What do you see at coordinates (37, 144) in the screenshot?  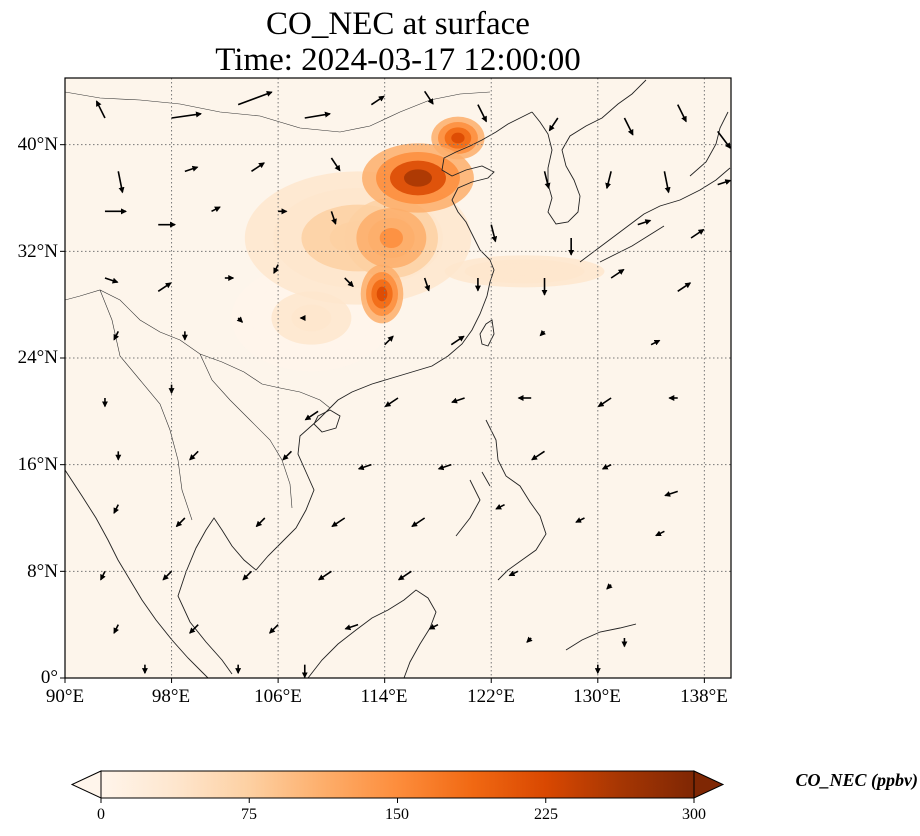 I see `lat-label-40: 40°N` at bounding box center [37, 144].